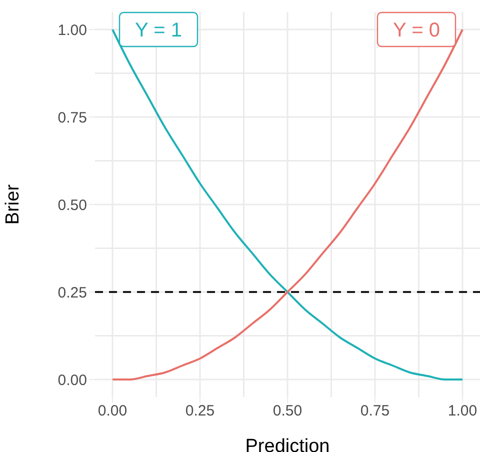  What do you see at coordinates (72, 293) in the screenshot?
I see `y-tick-label: 0.25` at bounding box center [72, 293].